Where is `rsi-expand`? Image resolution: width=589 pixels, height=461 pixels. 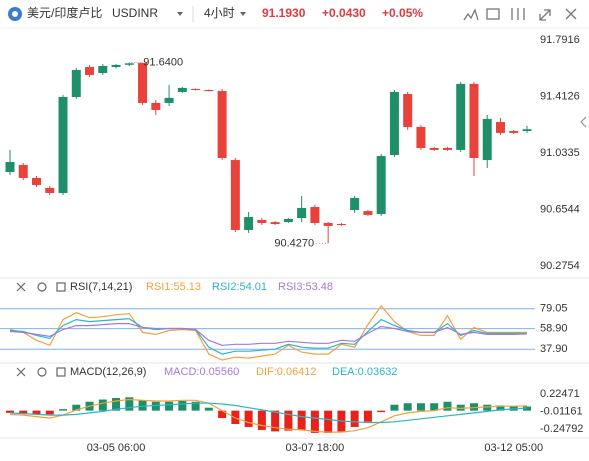 rsi-expand is located at coordinates (61, 287).